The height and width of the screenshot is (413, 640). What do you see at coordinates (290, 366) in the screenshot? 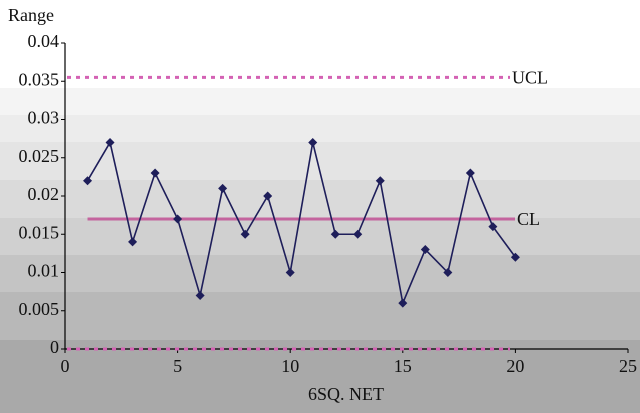
I see `x-tick-label: 10` at bounding box center [290, 366].